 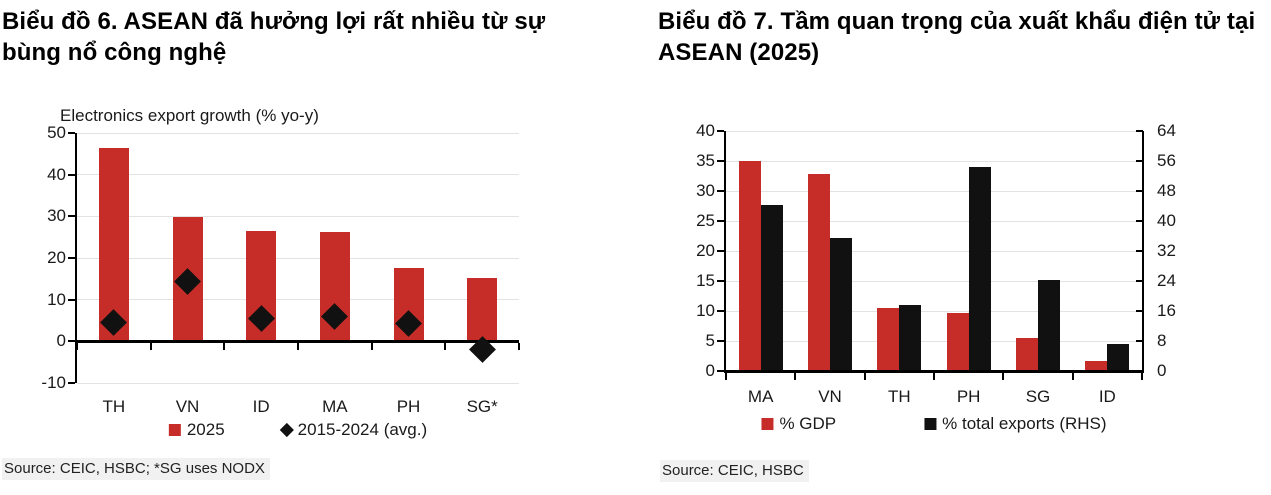 What do you see at coordinates (189, 115) in the screenshot?
I see `chart-axis-title: Electronics export growth (% yo-y)` at bounding box center [189, 115].